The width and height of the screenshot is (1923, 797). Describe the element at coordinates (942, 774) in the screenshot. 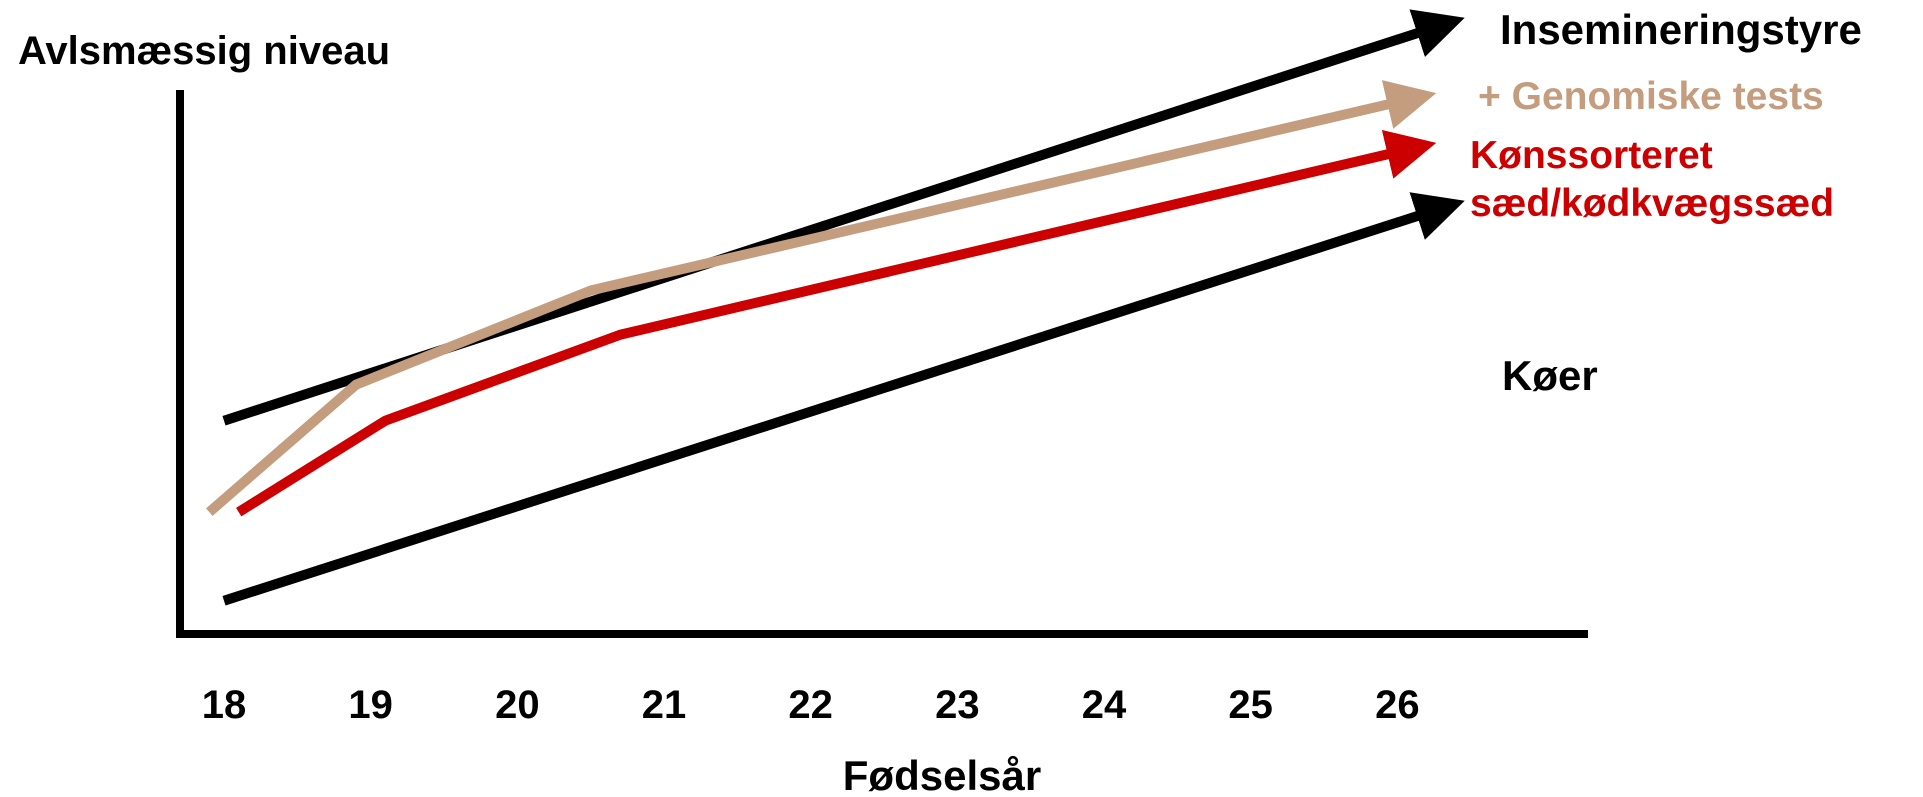

I see `x-axis-label: Fødselsår` at that location.